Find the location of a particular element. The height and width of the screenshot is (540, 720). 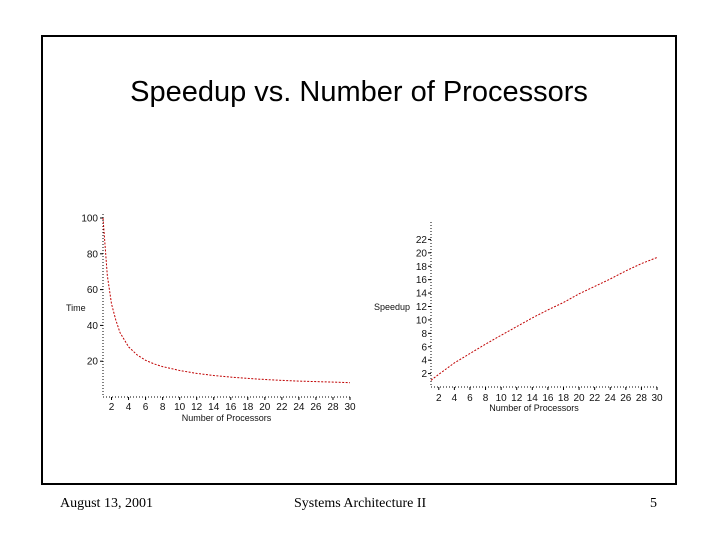

speedup-chart-y-tick-label: 2 is located at coordinates (424, 374).